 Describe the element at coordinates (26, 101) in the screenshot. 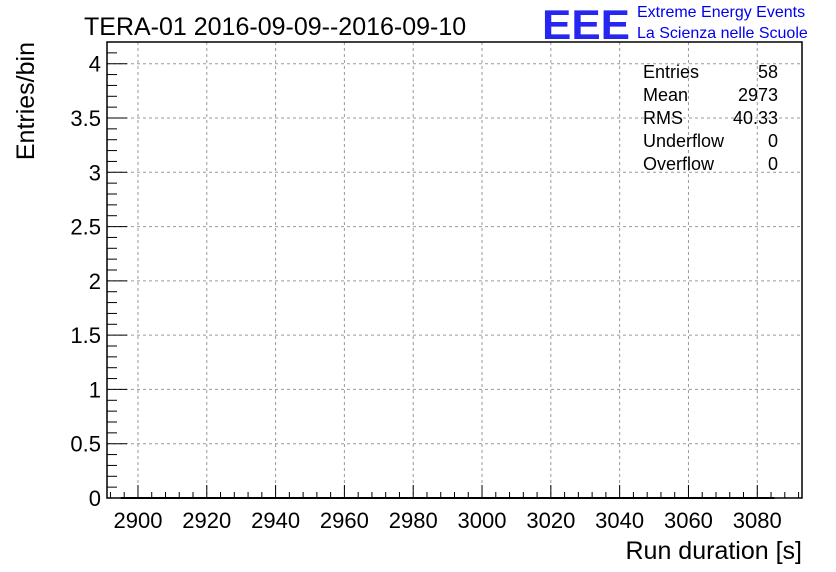

I see `y-axis-title: Entries/bin` at that location.